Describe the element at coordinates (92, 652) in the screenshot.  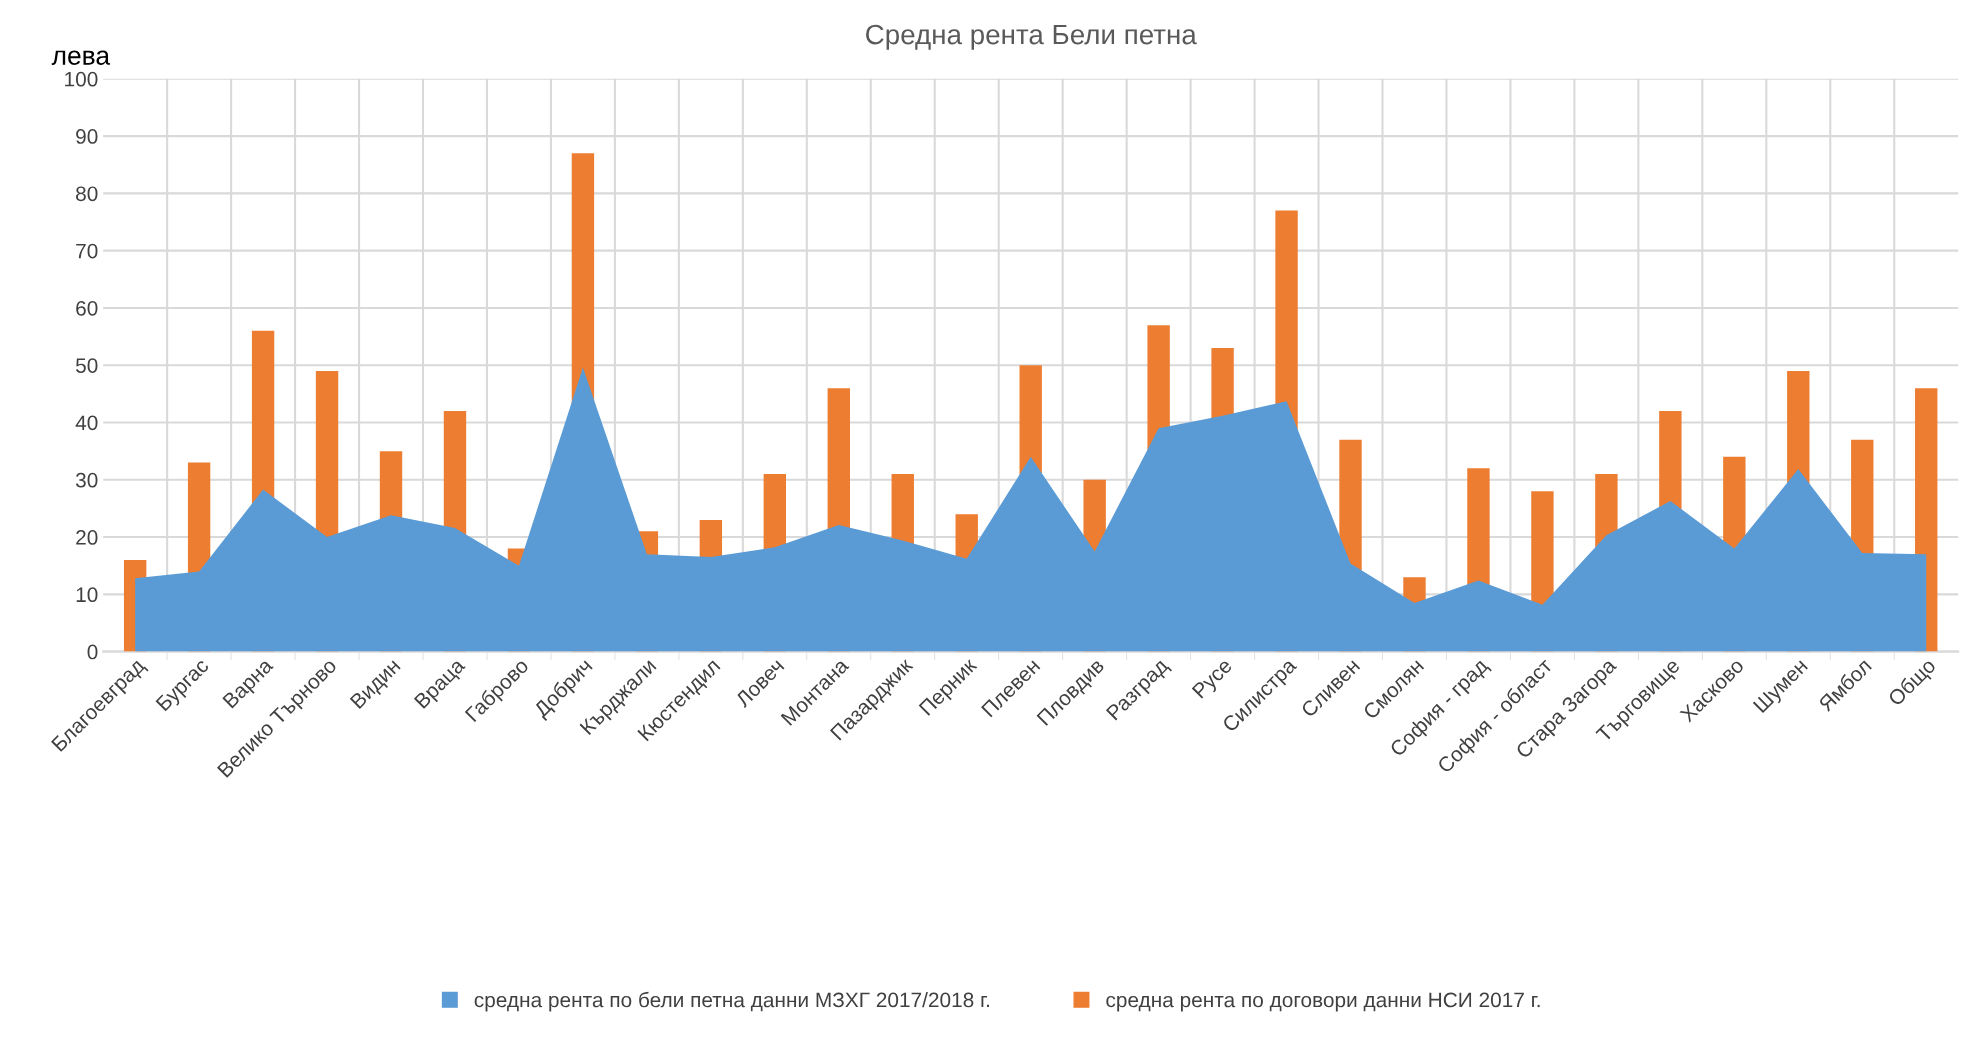
I see `y-tick-label: 0` at that location.